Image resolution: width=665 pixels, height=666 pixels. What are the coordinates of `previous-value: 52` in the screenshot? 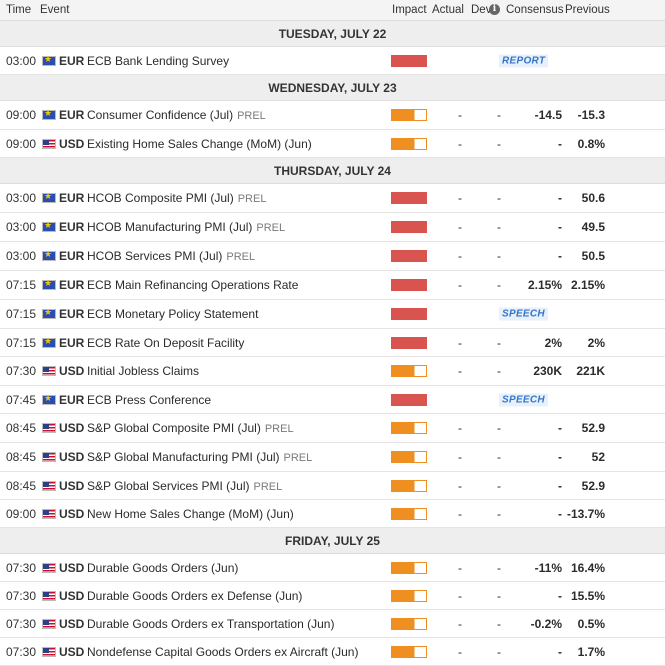 It's located at (598, 457).